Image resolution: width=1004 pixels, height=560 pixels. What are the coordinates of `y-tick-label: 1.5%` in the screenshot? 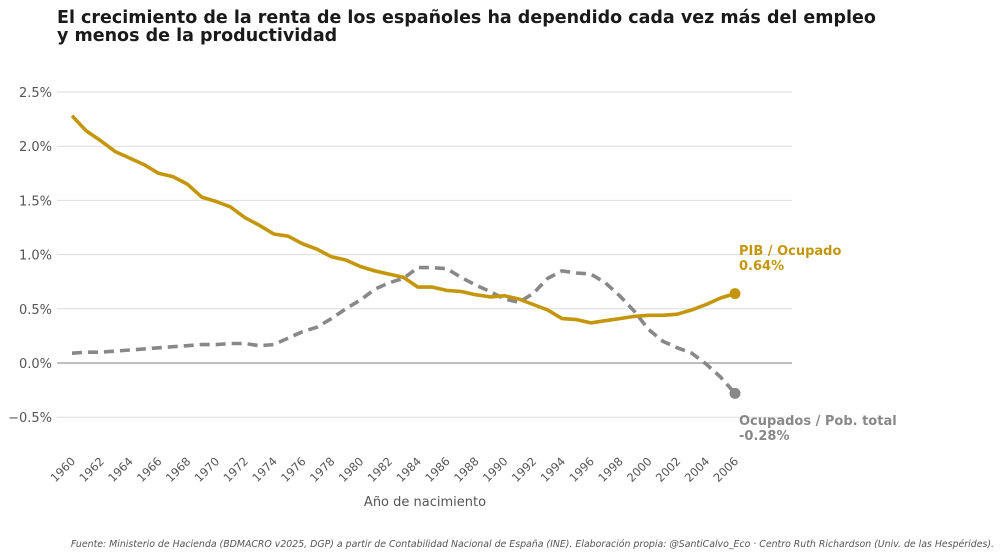 It's located at (35, 201).